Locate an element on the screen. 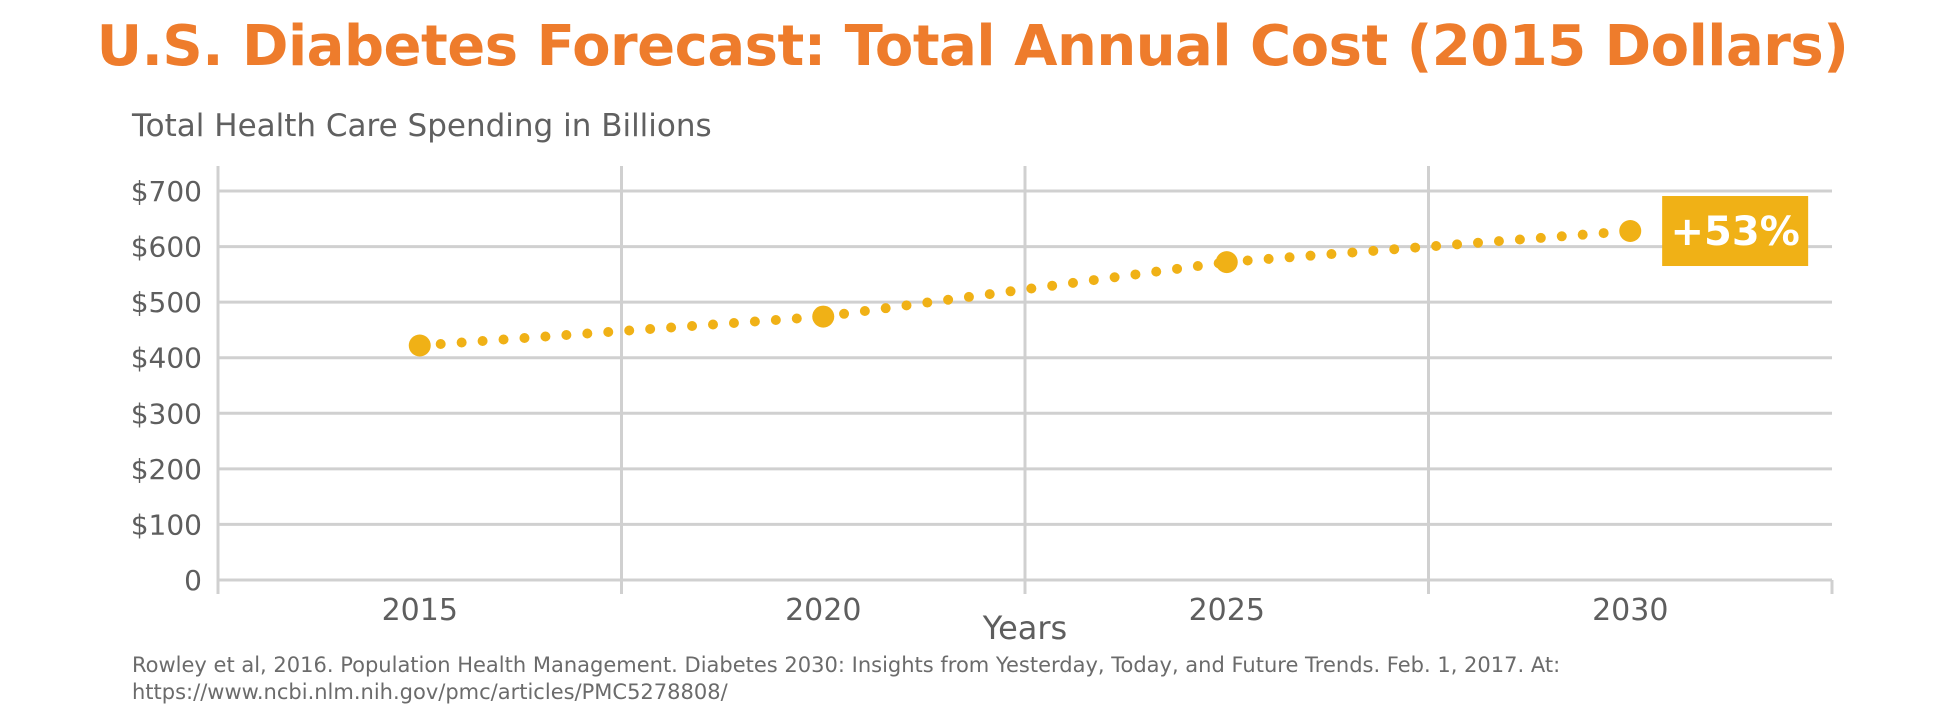  annotation-layer: +53% is located at coordinates (1735, 231).